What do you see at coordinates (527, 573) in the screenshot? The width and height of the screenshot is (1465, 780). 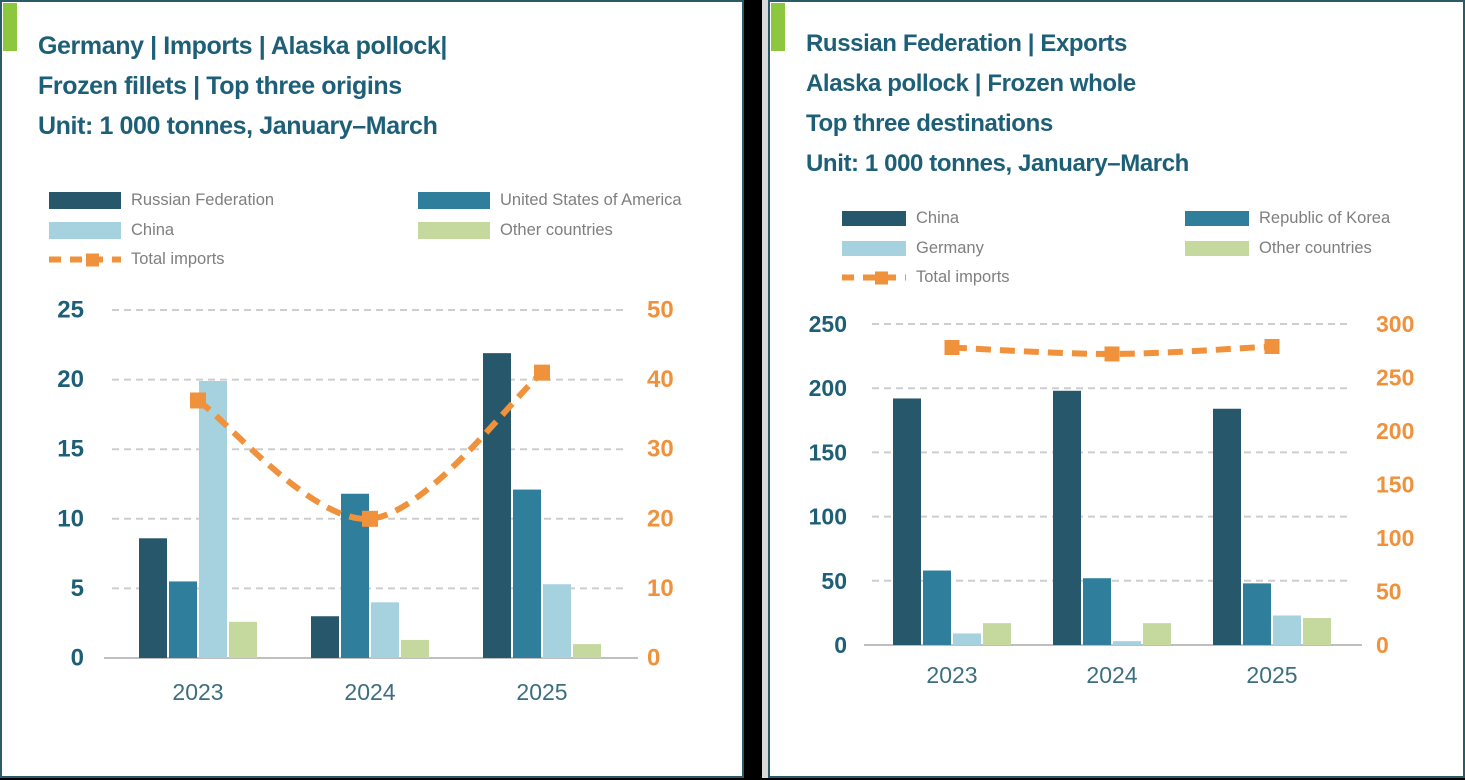 I see `bar-united-states-of-america-2025` at bounding box center [527, 573].